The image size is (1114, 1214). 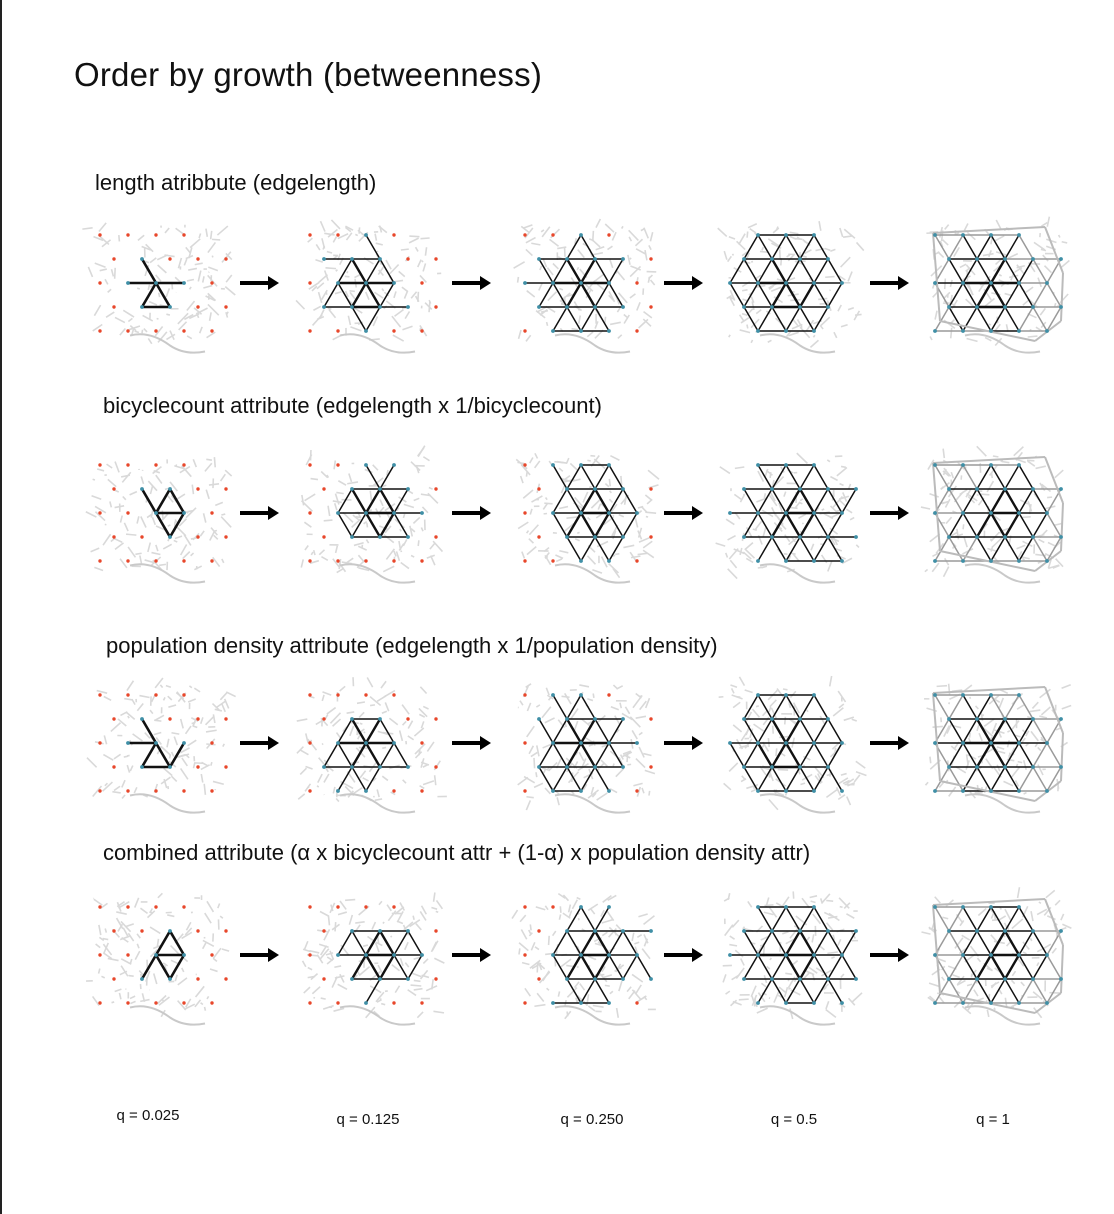 I want to click on figure-title: Order by growth (betweenness), so click(x=308, y=74).